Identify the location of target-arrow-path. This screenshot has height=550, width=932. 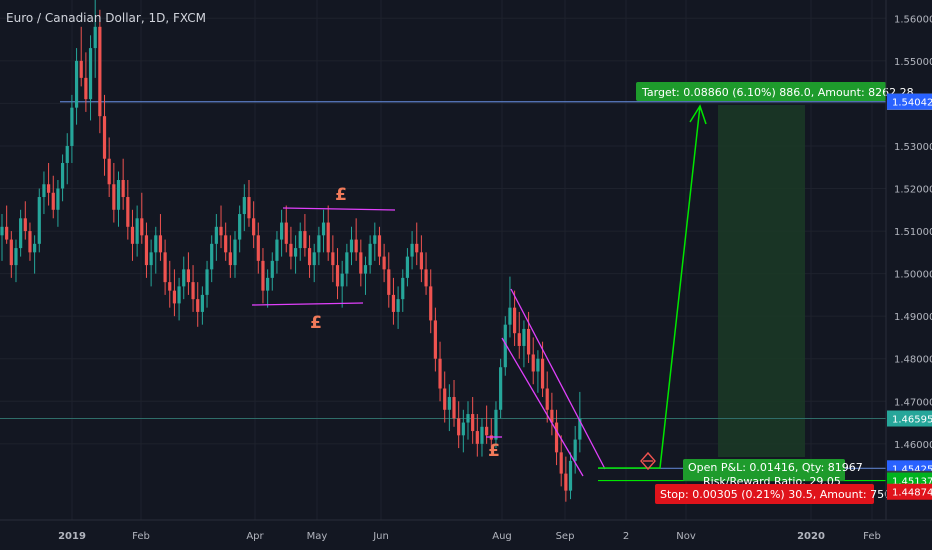
(649, 287).